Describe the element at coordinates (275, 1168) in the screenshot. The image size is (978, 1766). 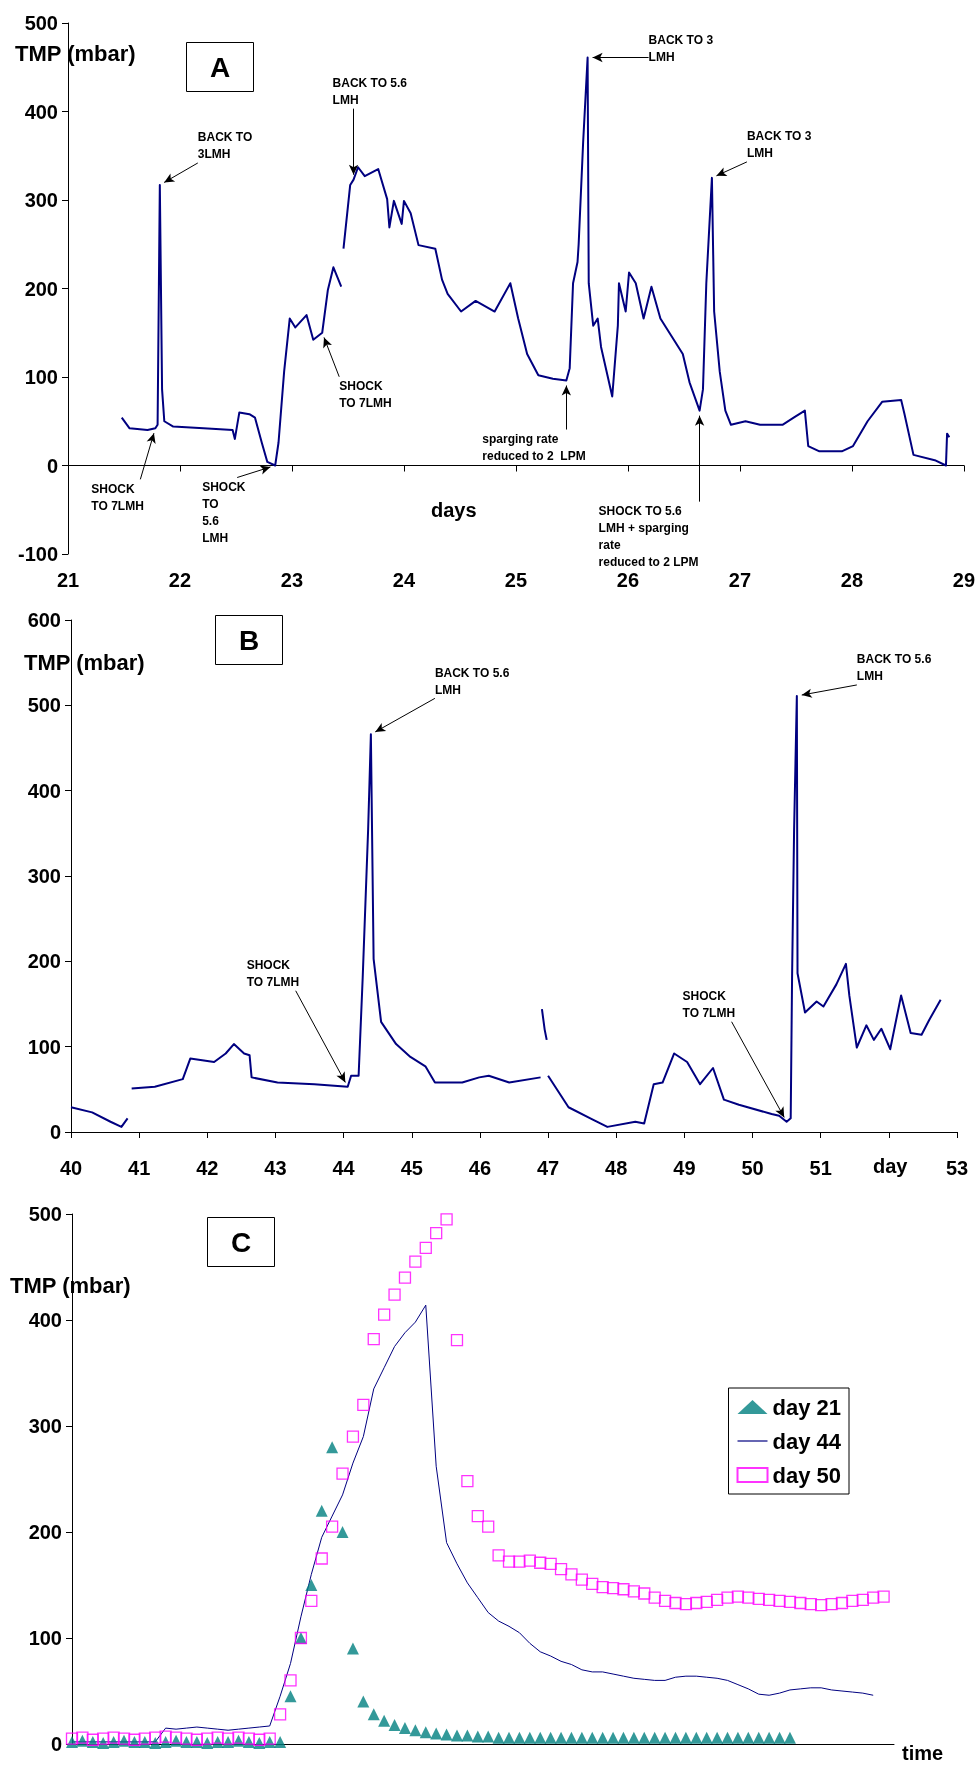
I see `x-tick-label: 43` at that location.